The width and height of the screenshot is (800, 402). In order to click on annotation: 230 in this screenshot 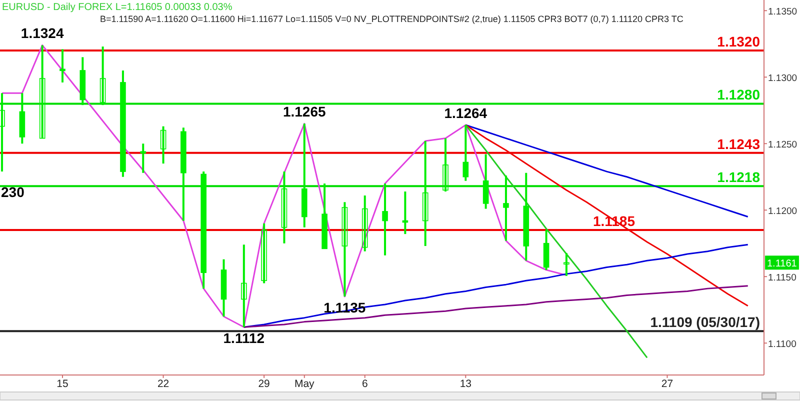, I will do `click(13, 192)`.